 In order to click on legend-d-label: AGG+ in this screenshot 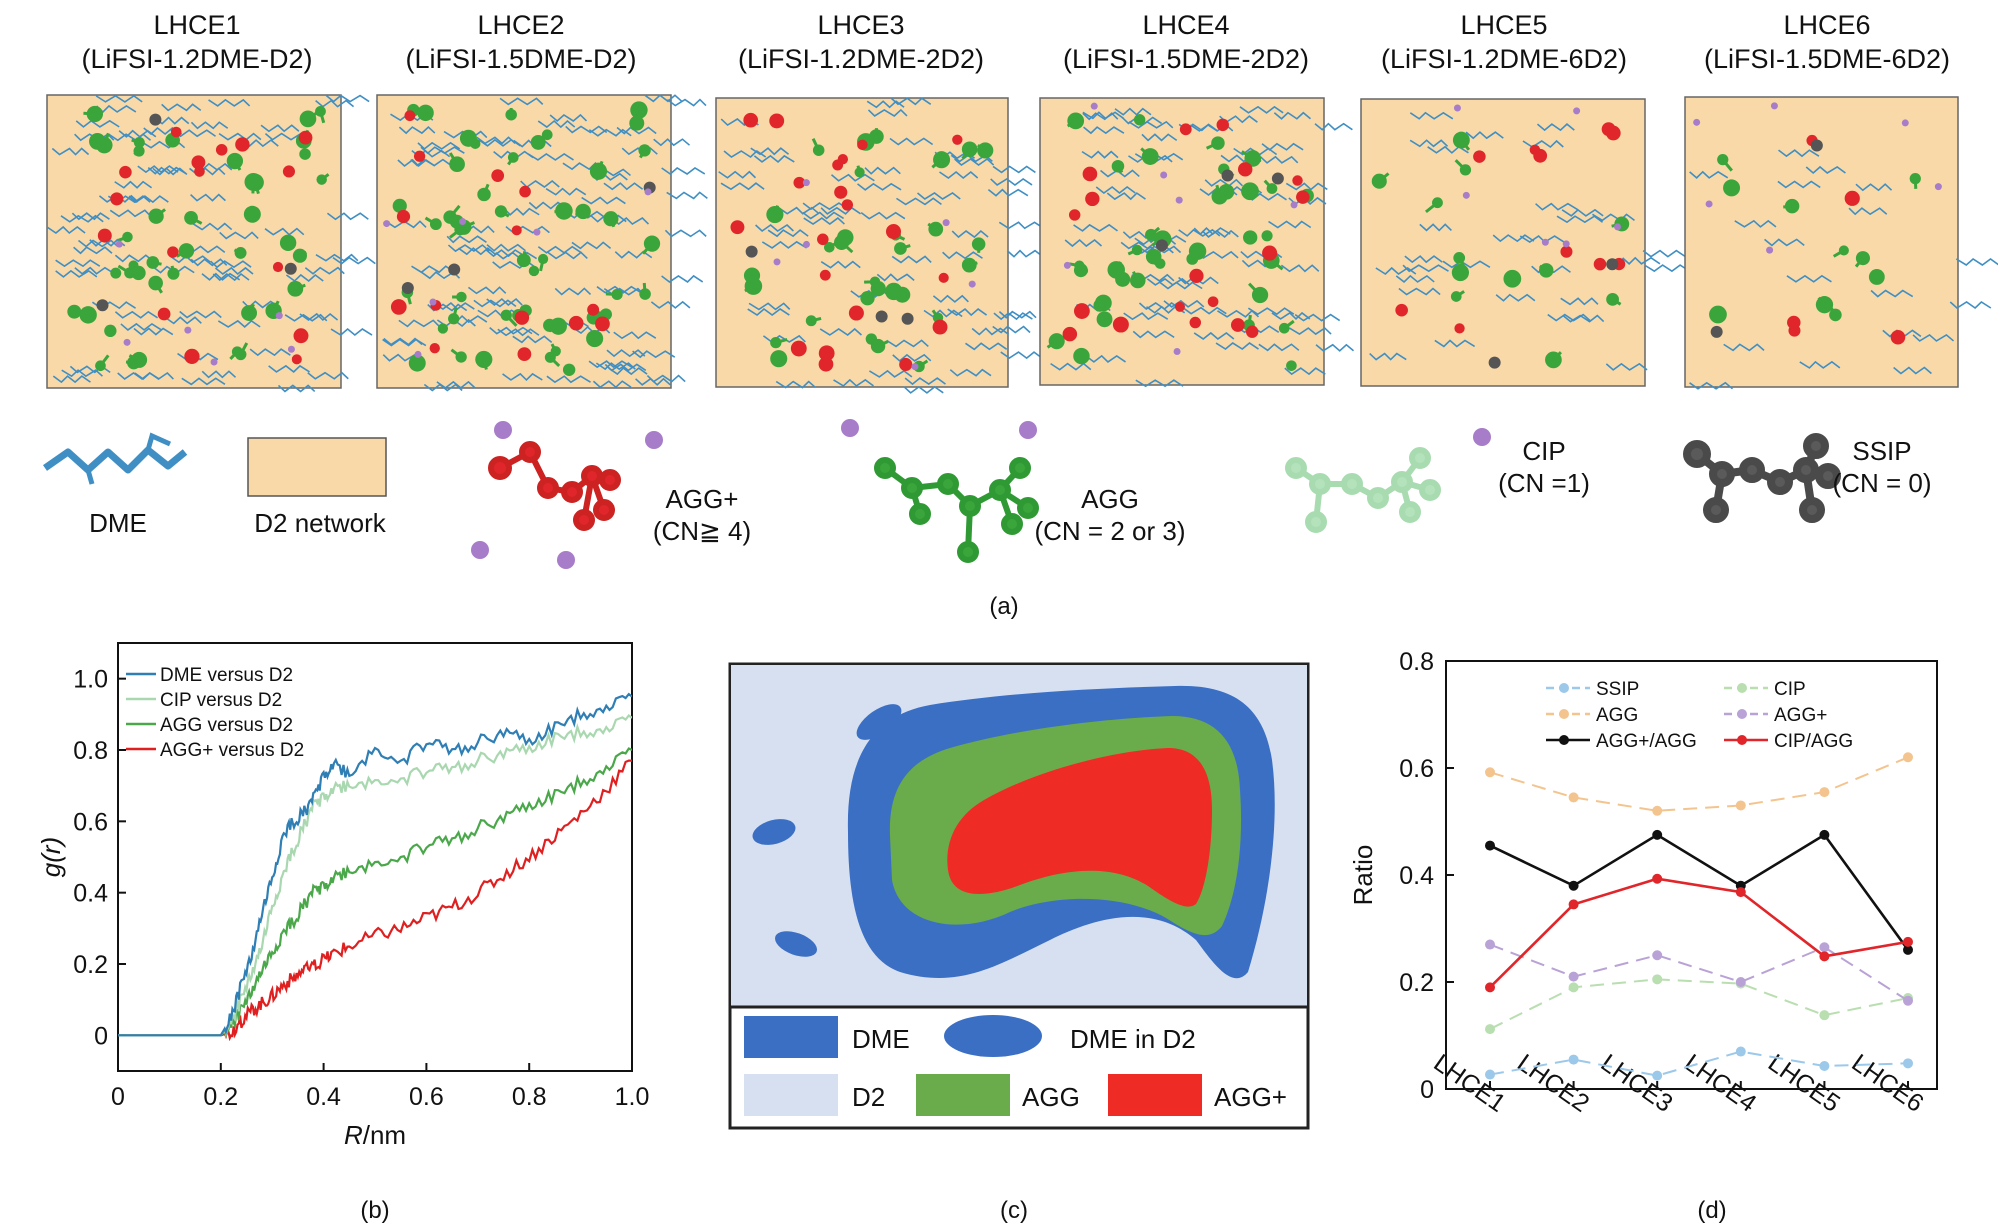, I will do `click(1800, 715)`.